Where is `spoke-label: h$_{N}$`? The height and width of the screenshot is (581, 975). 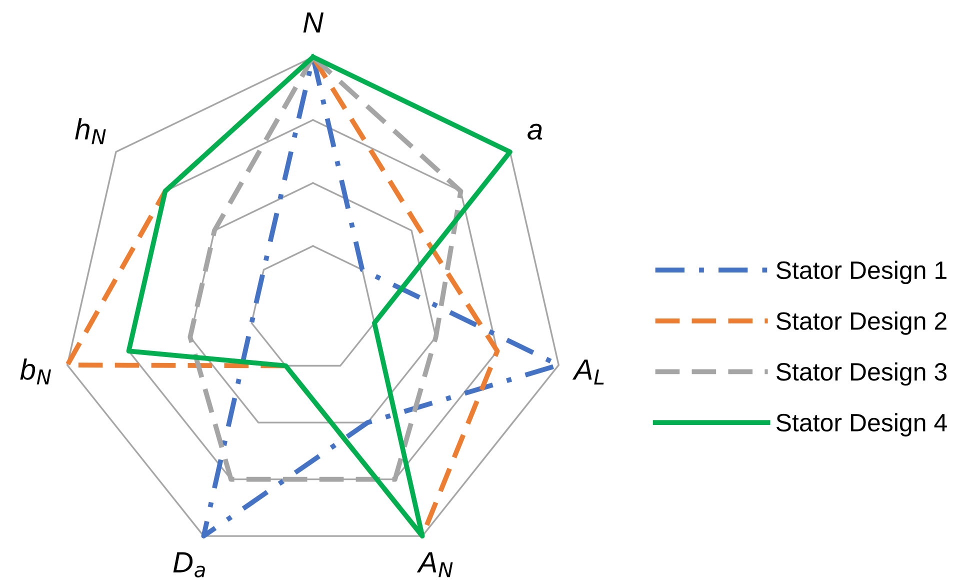 spoke-label: h$_{N}$ is located at coordinates (90, 131).